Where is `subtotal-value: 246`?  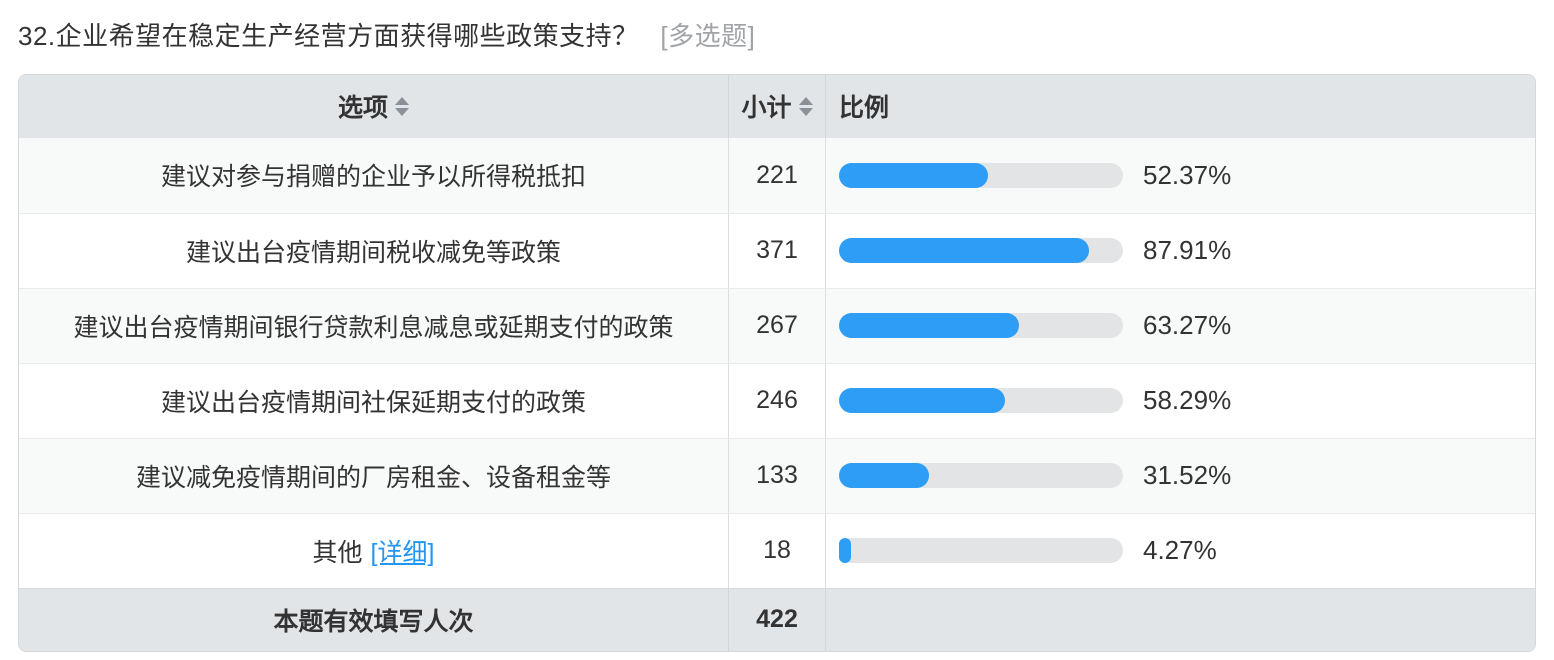
subtotal-value: 246 is located at coordinates (777, 400).